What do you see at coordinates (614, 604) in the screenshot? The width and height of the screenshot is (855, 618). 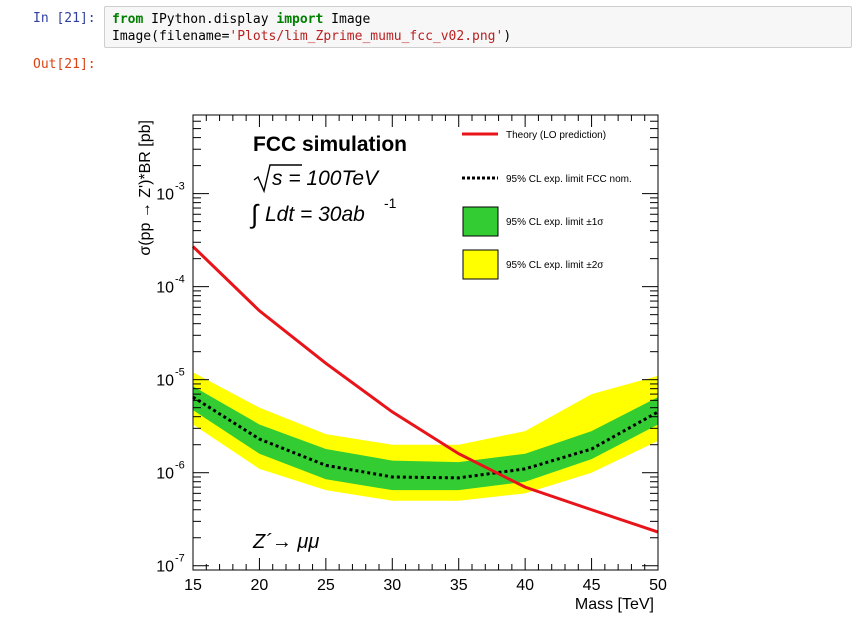 I see `x-axis-label: Mass [TeV]` at bounding box center [614, 604].